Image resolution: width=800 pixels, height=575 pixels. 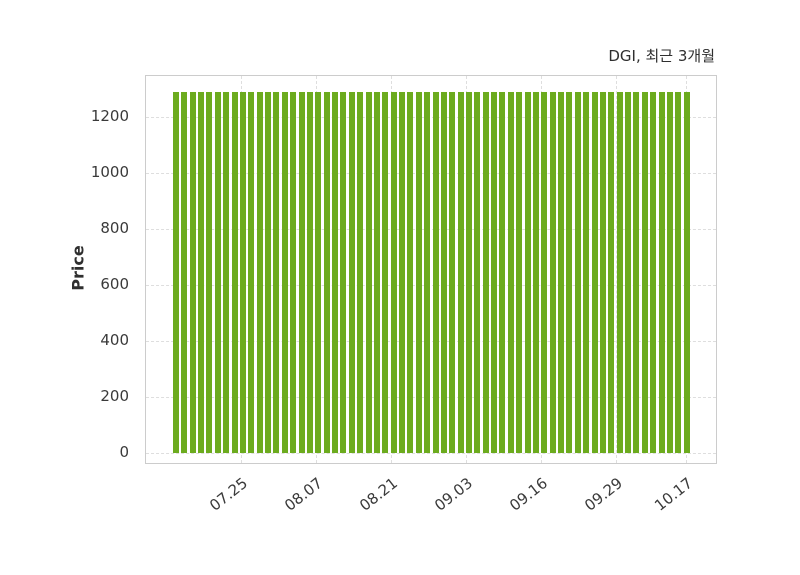 I want to click on x-tick-label: 09.03, so click(x=453, y=494).